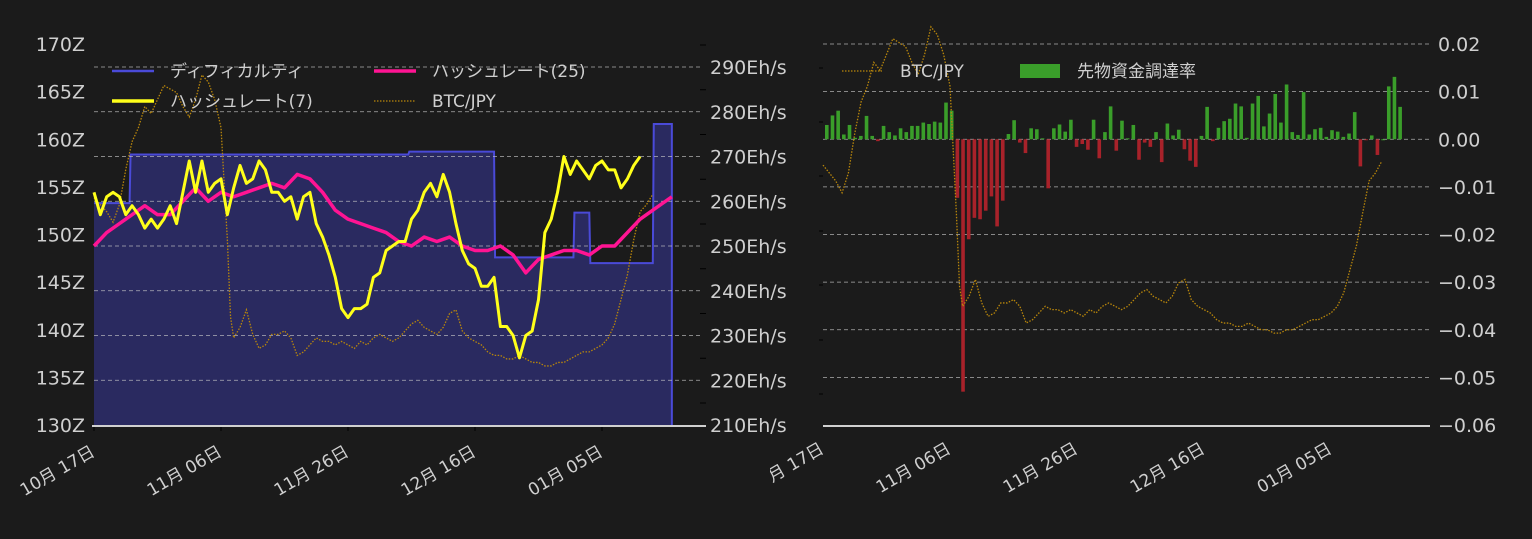 The image size is (1532, 539). I want to click on right-axis-tick-label: −0.02, so click(1467, 236).